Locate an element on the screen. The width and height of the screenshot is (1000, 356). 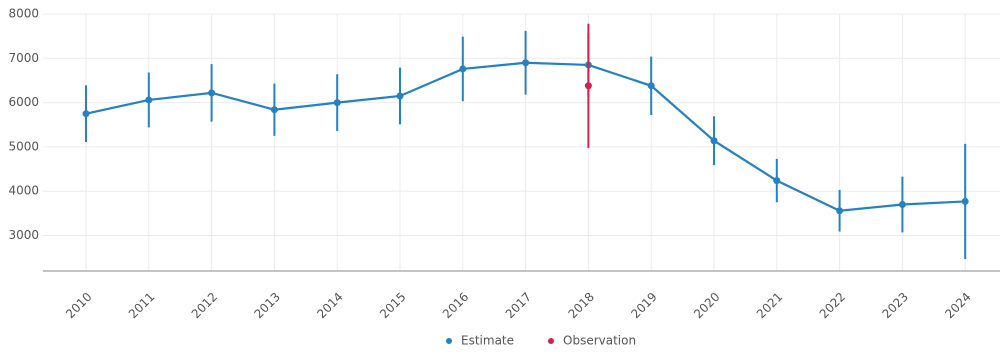
x-tick-label: 2010 is located at coordinates (78, 305).